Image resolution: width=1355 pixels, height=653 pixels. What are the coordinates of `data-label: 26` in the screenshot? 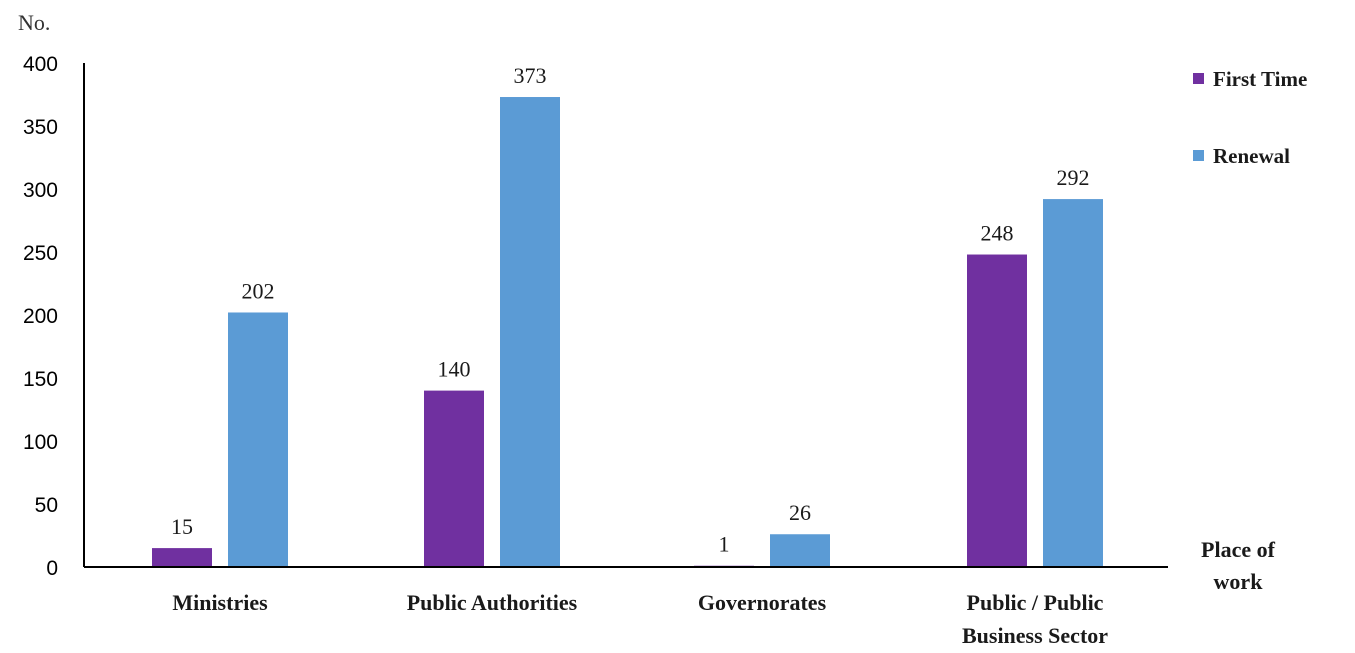 It's located at (800, 512).